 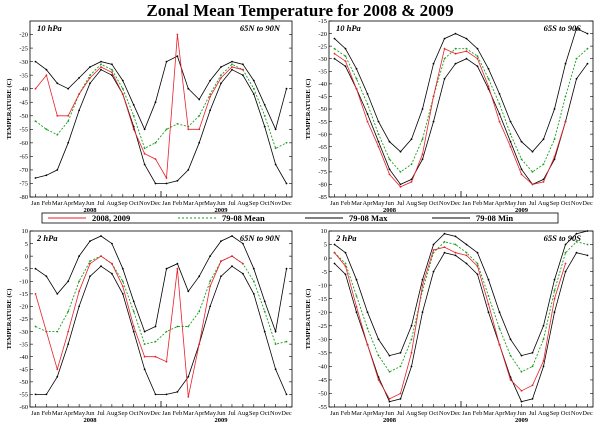 I want to click on y-tick-label: -65, so click(x=23, y=157).